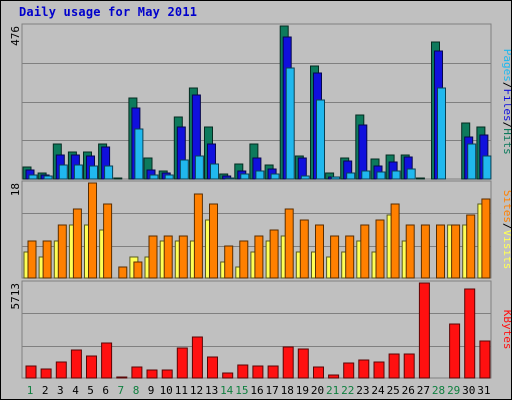  What do you see at coordinates (108, 12) in the screenshot?
I see `chart-title: Daily usage for May 2011` at bounding box center [108, 12].